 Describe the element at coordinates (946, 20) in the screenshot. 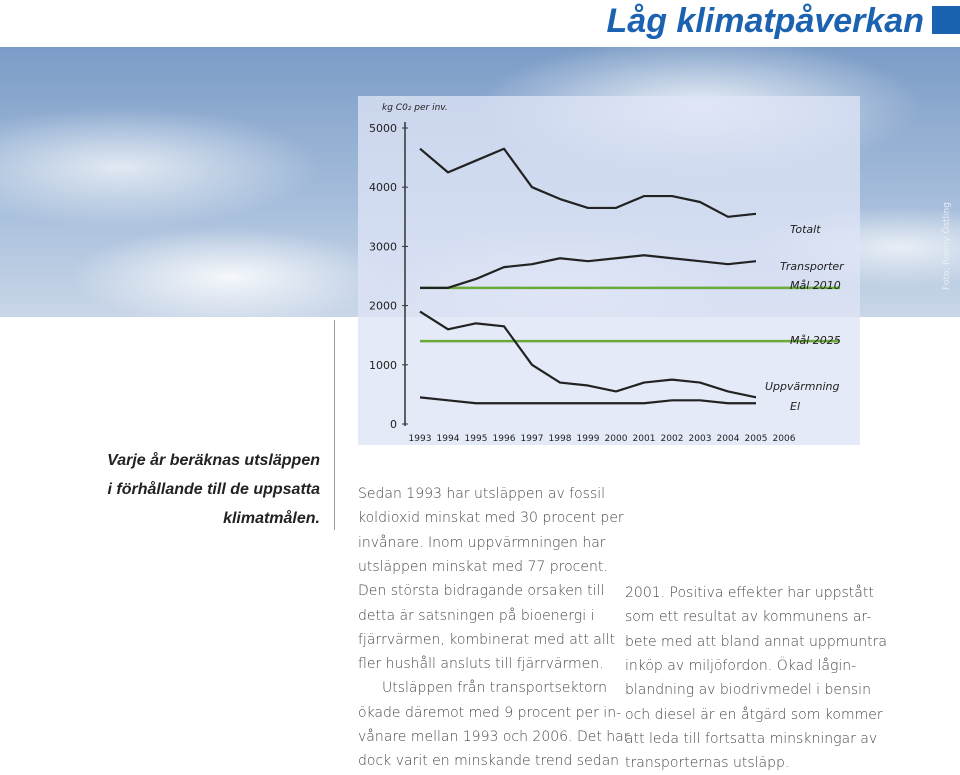

I see `title-square` at that location.